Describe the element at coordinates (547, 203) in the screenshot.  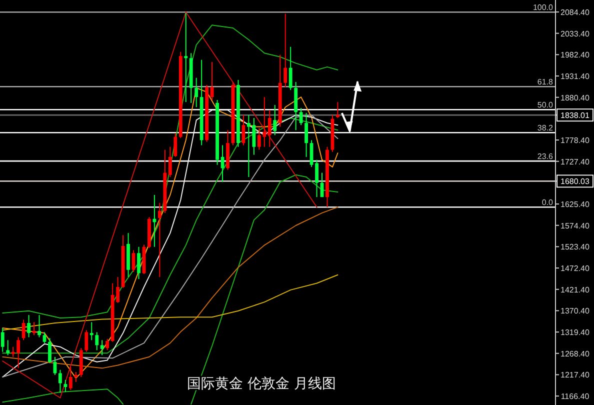
I see `annotation: 0.0` at that location.